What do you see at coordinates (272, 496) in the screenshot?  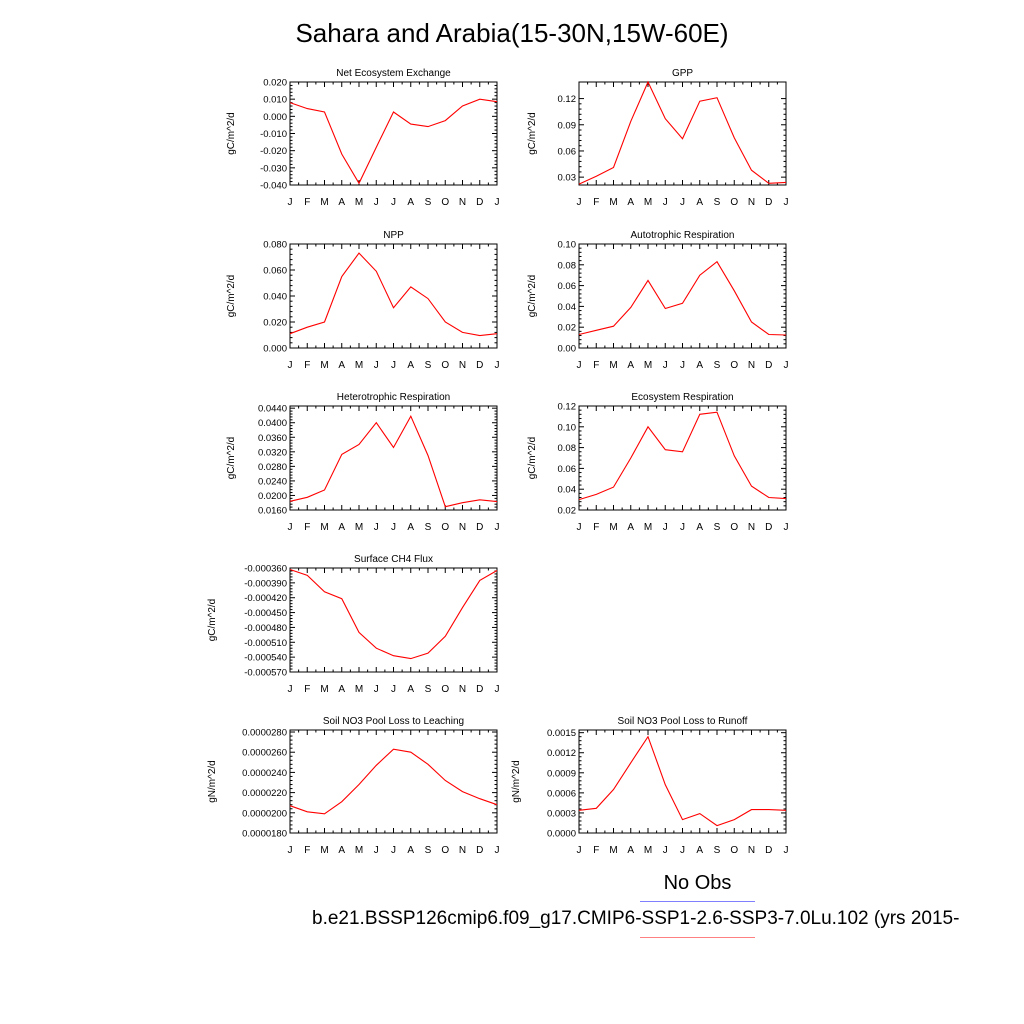 I see `y-tick-label: 0.0200` at bounding box center [272, 496].